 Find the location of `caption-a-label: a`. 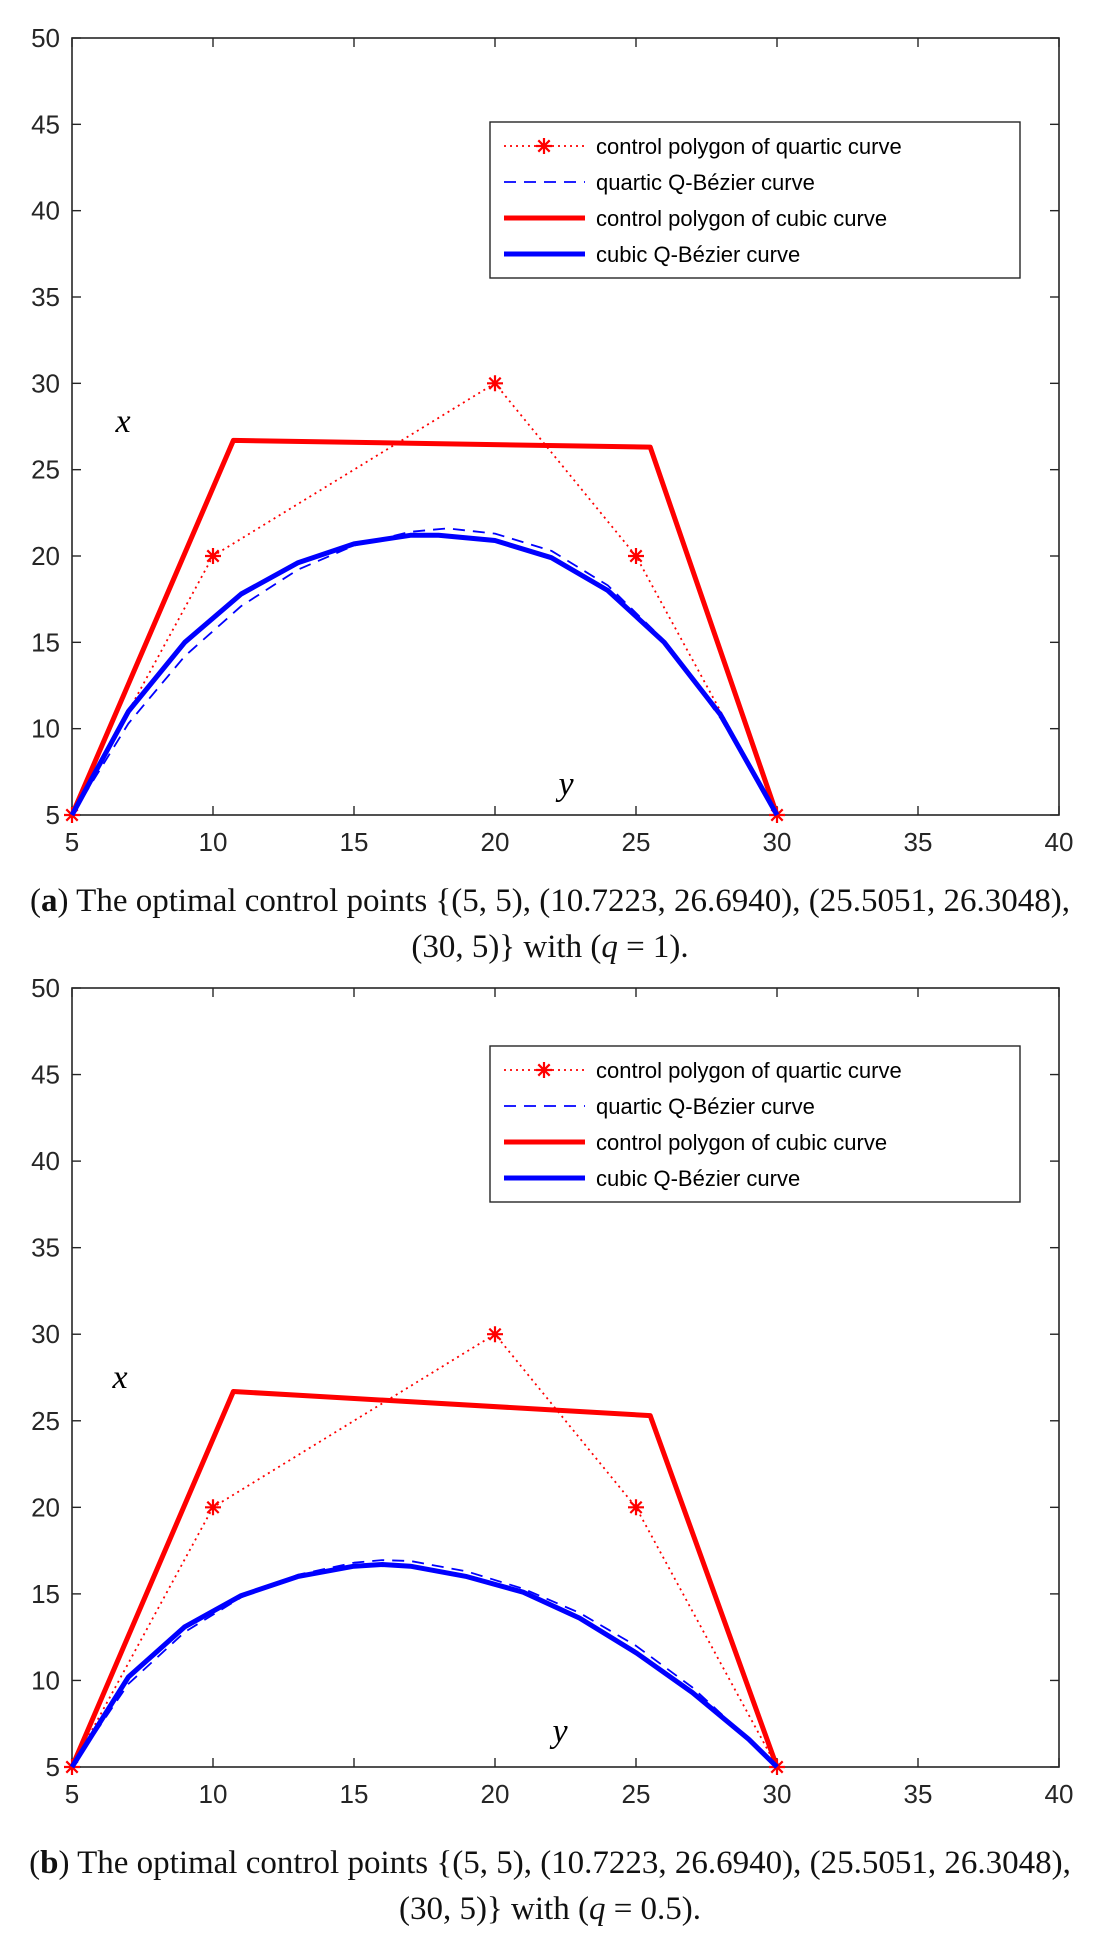

caption-a-label: a is located at coordinates (49, 901).